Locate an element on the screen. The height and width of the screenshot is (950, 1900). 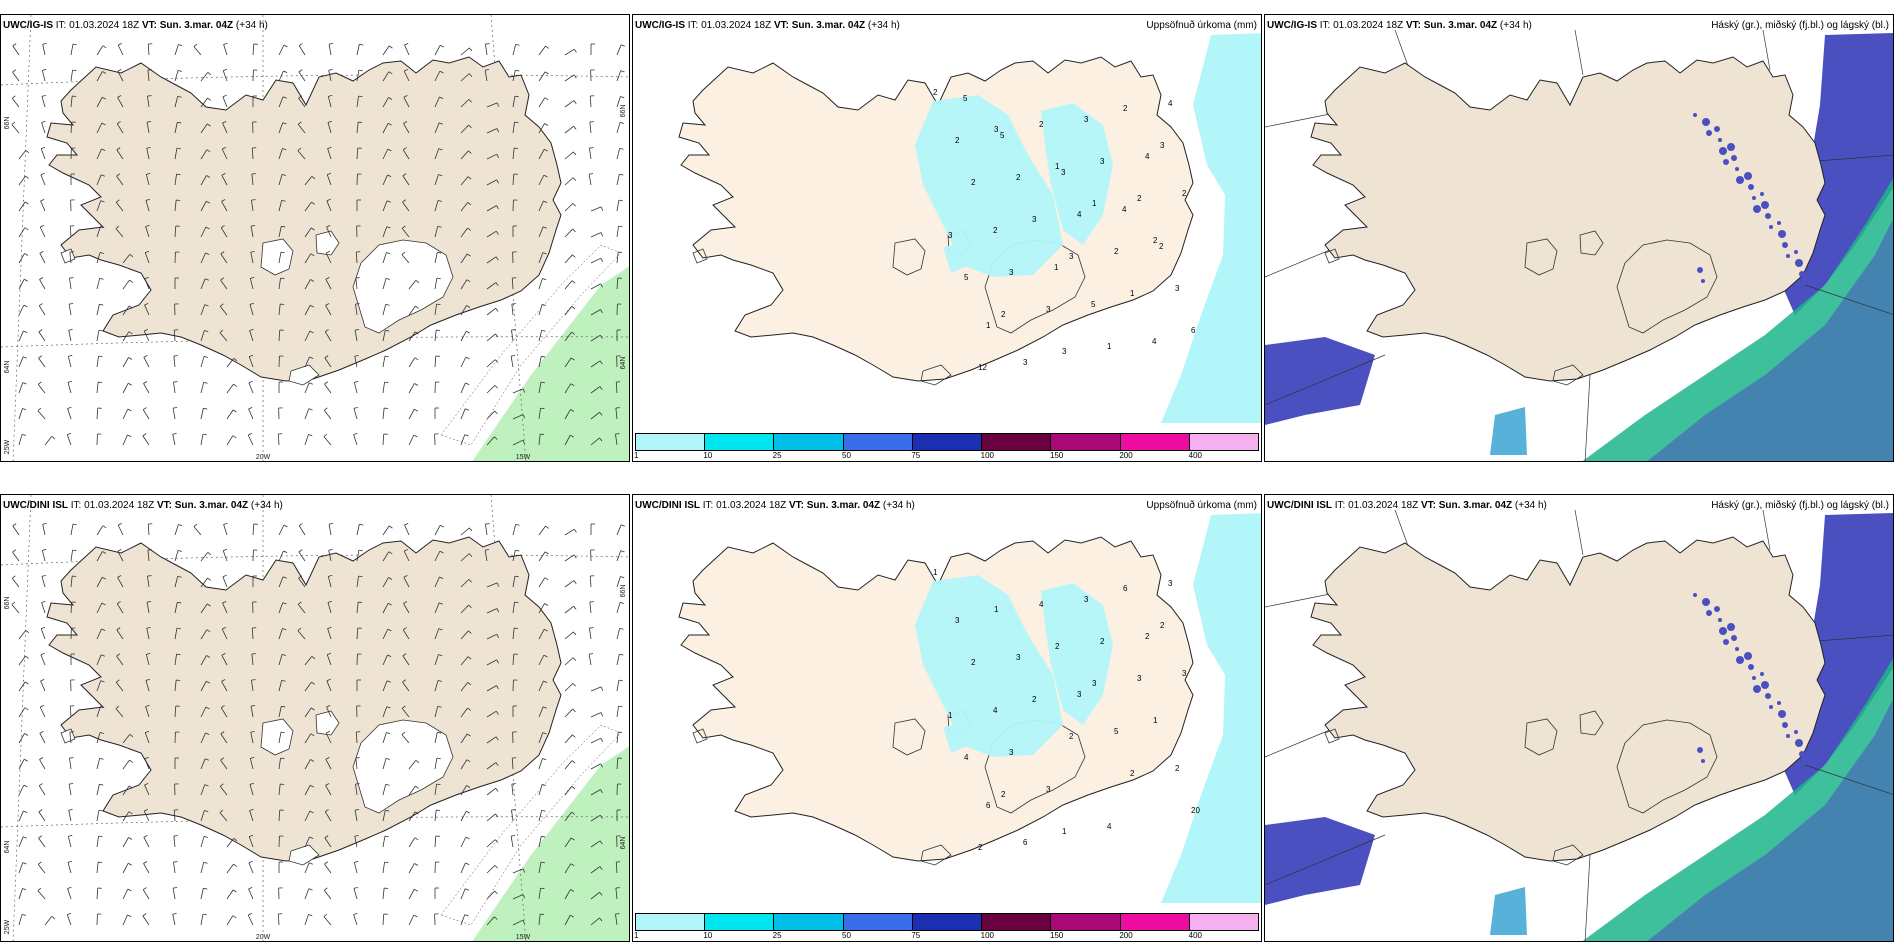
legend-tick: 50 is located at coordinates (846, 455).